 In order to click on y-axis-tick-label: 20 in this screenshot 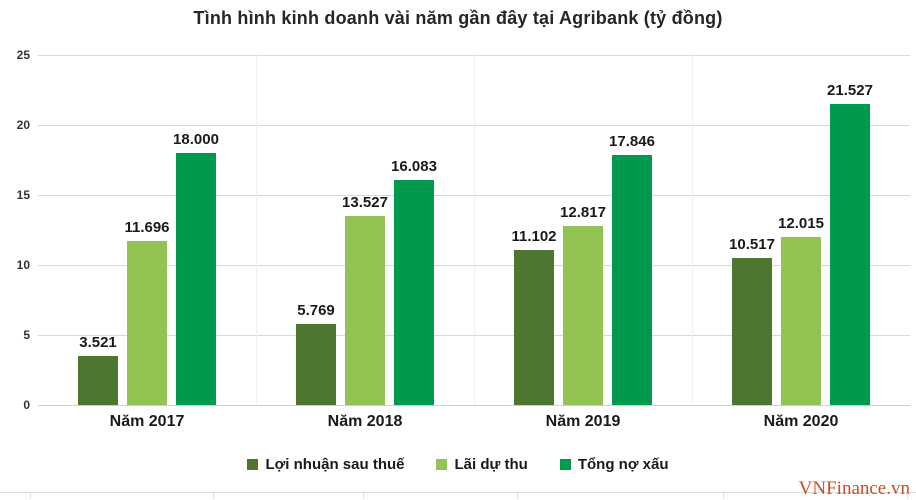, I will do `click(23, 125)`.